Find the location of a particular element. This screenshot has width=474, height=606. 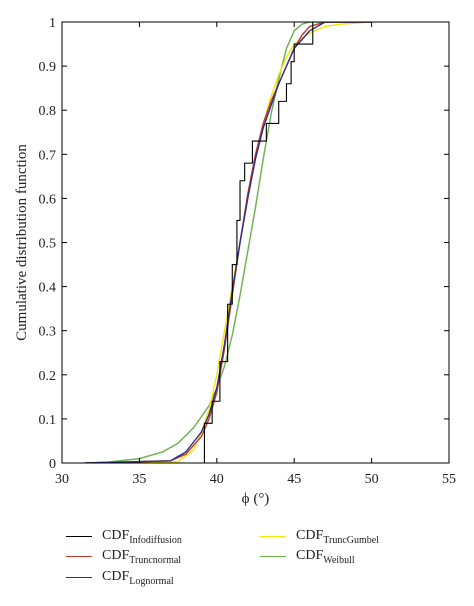

y-tick-label: 1 is located at coordinates (52, 23).